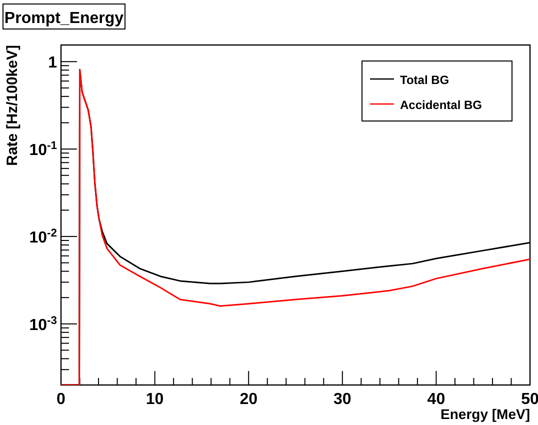 The height and width of the screenshot is (425, 538). Describe the element at coordinates (343, 399) in the screenshot. I see `x-tick-label: 30` at that location.